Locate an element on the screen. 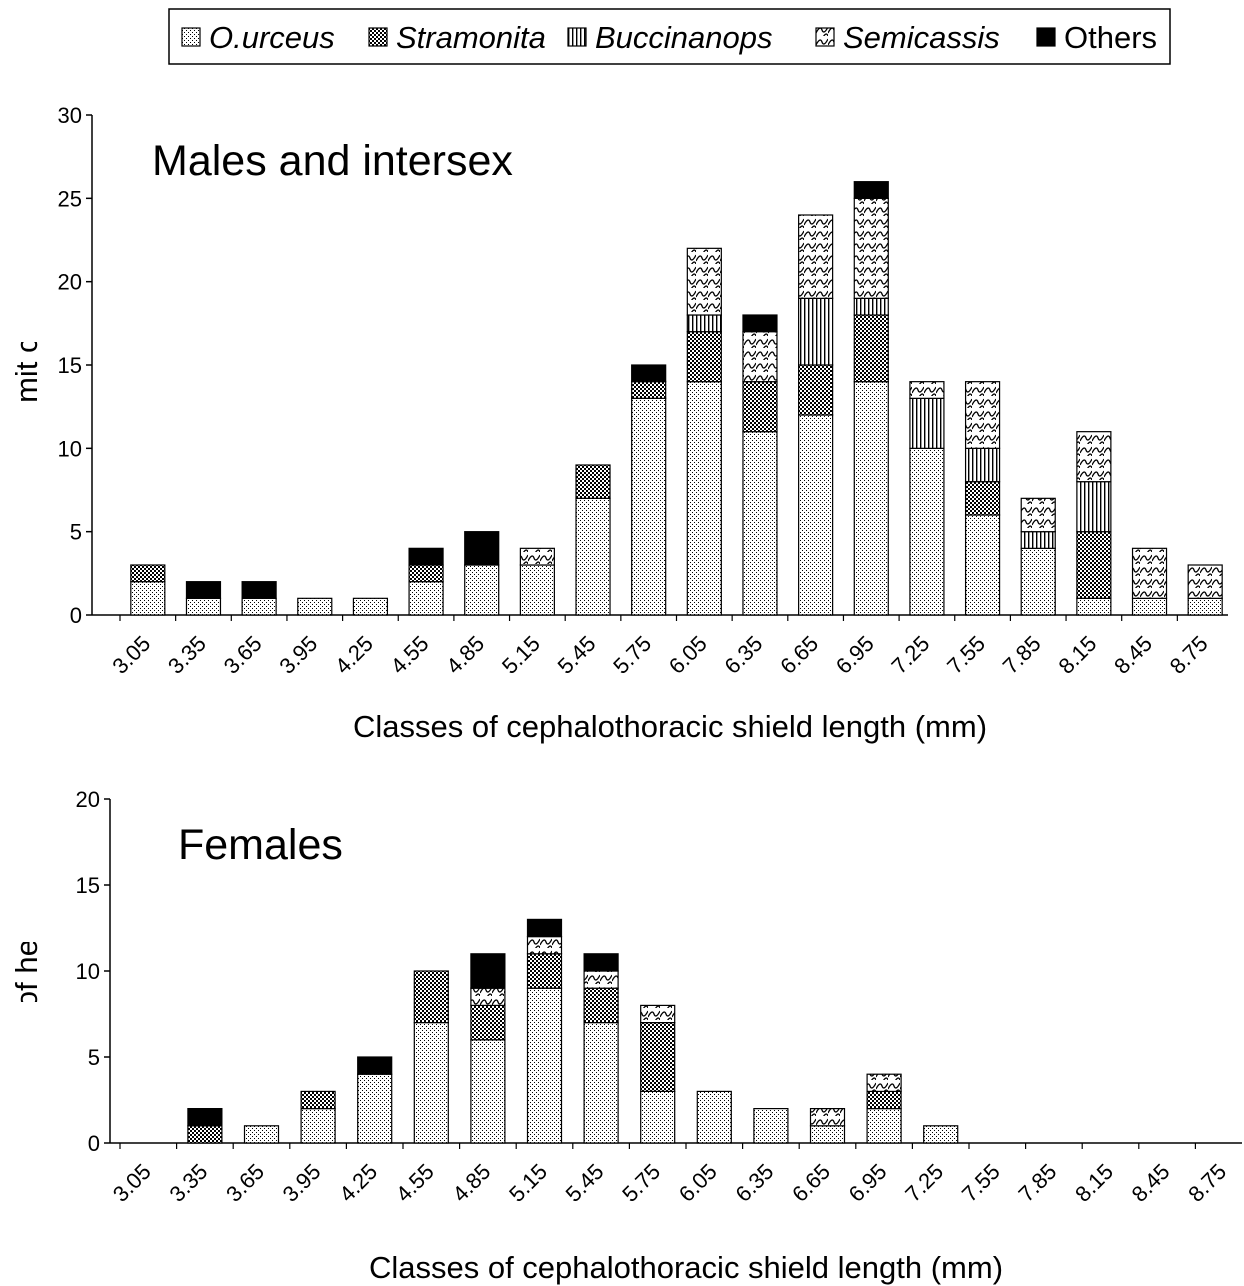 Image resolution: width=1244 pixels, height=1286 pixels. y-tick-label: 10 is located at coordinates (70, 448).